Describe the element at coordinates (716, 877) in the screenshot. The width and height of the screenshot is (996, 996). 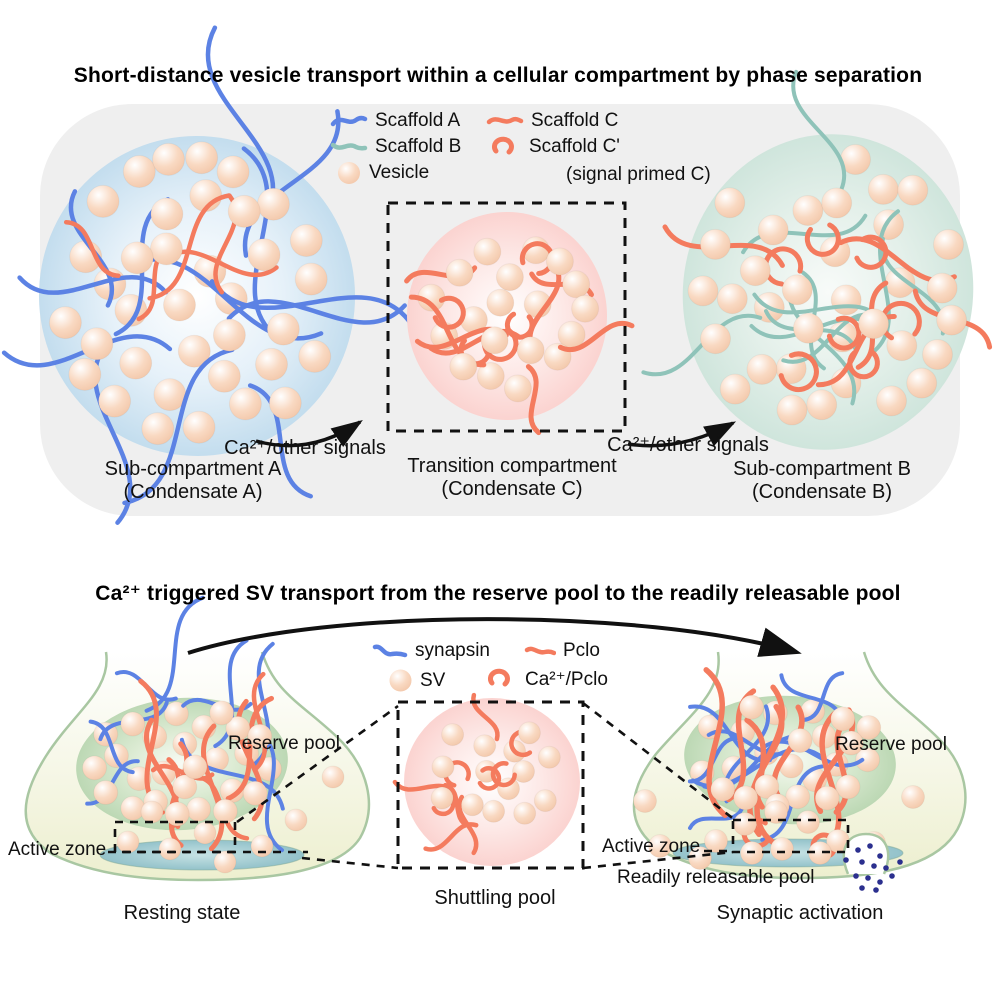
I see `readily-releasable-pool-label: Readily releasable pool` at that location.